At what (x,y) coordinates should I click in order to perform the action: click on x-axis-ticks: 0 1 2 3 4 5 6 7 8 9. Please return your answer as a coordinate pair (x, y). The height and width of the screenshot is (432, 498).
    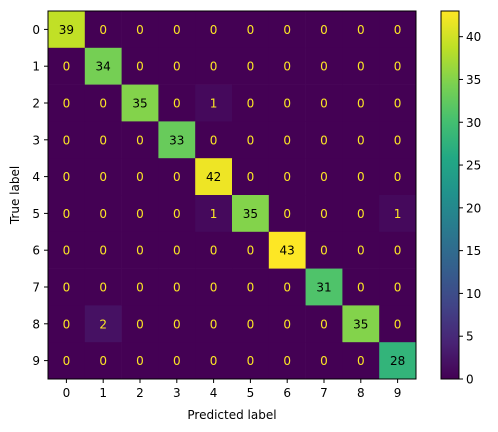
    Looking at the image, I should click on (232, 389).